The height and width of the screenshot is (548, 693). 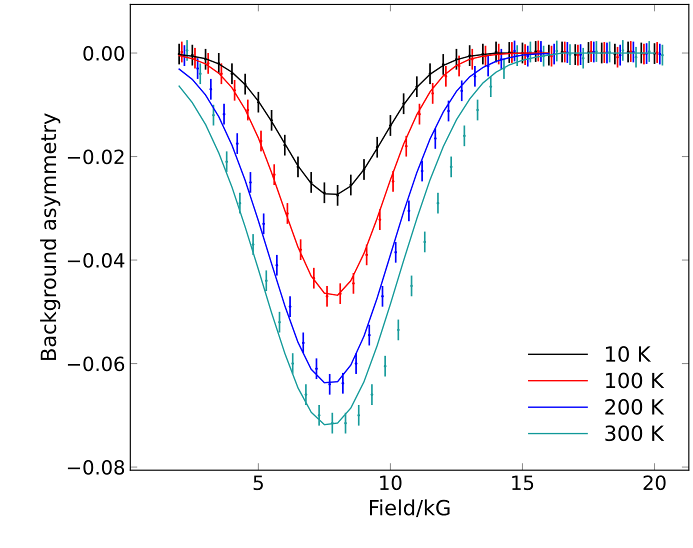 What do you see at coordinates (634, 433) in the screenshot?
I see `legend-label: 300 K` at bounding box center [634, 433].